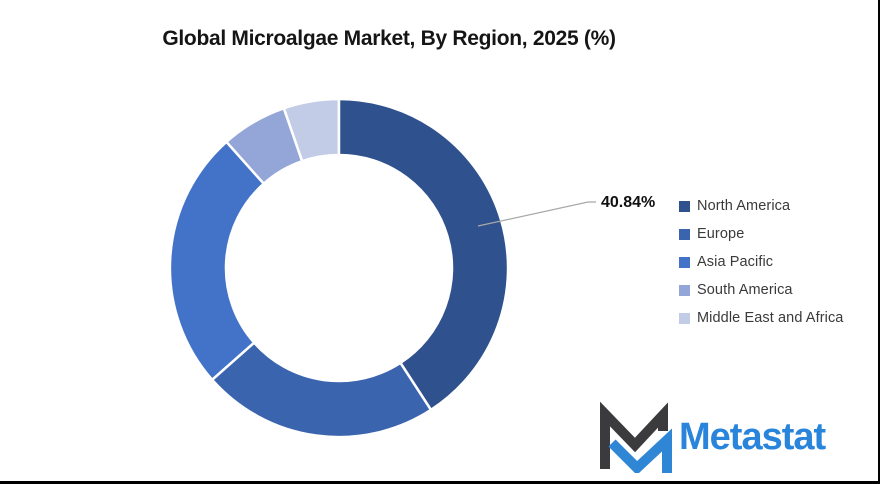  I want to click on metastat-logo-mark, so click(636, 437).